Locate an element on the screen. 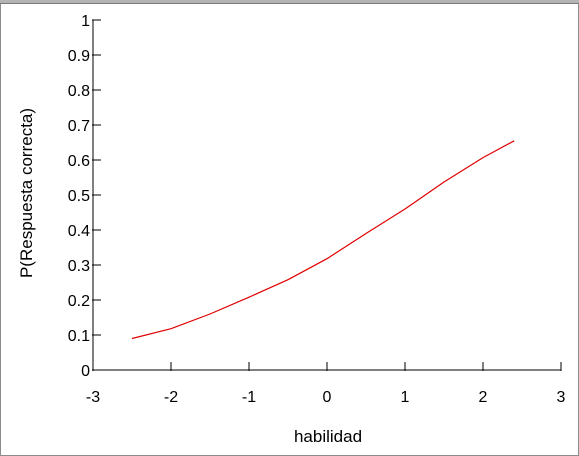 The height and width of the screenshot is (456, 579). y-tick-label: 0.1 is located at coordinates (79, 336).